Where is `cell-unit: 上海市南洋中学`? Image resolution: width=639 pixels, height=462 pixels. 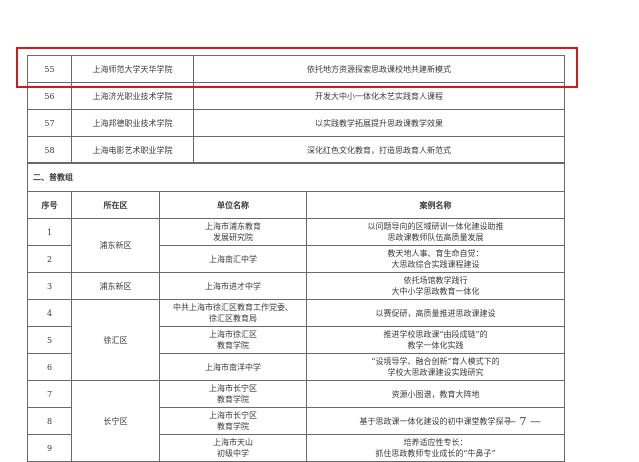 cell-unit: 上海市南洋中学 is located at coordinates (233, 367).